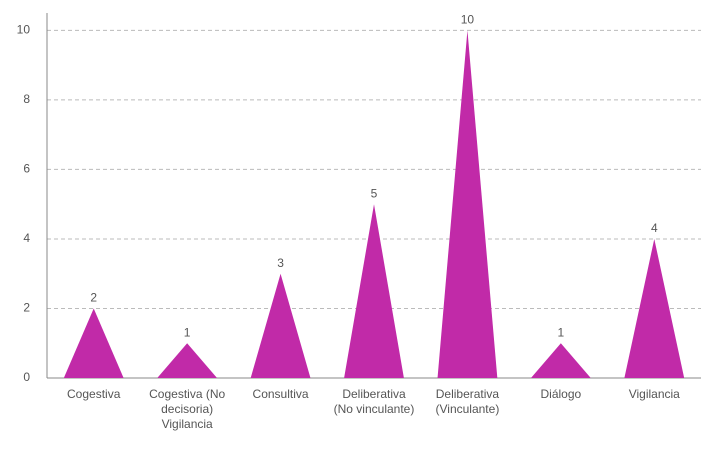 The image size is (701, 456). Describe the element at coordinates (374, 193) in the screenshot. I see `data-label: 5` at that location.